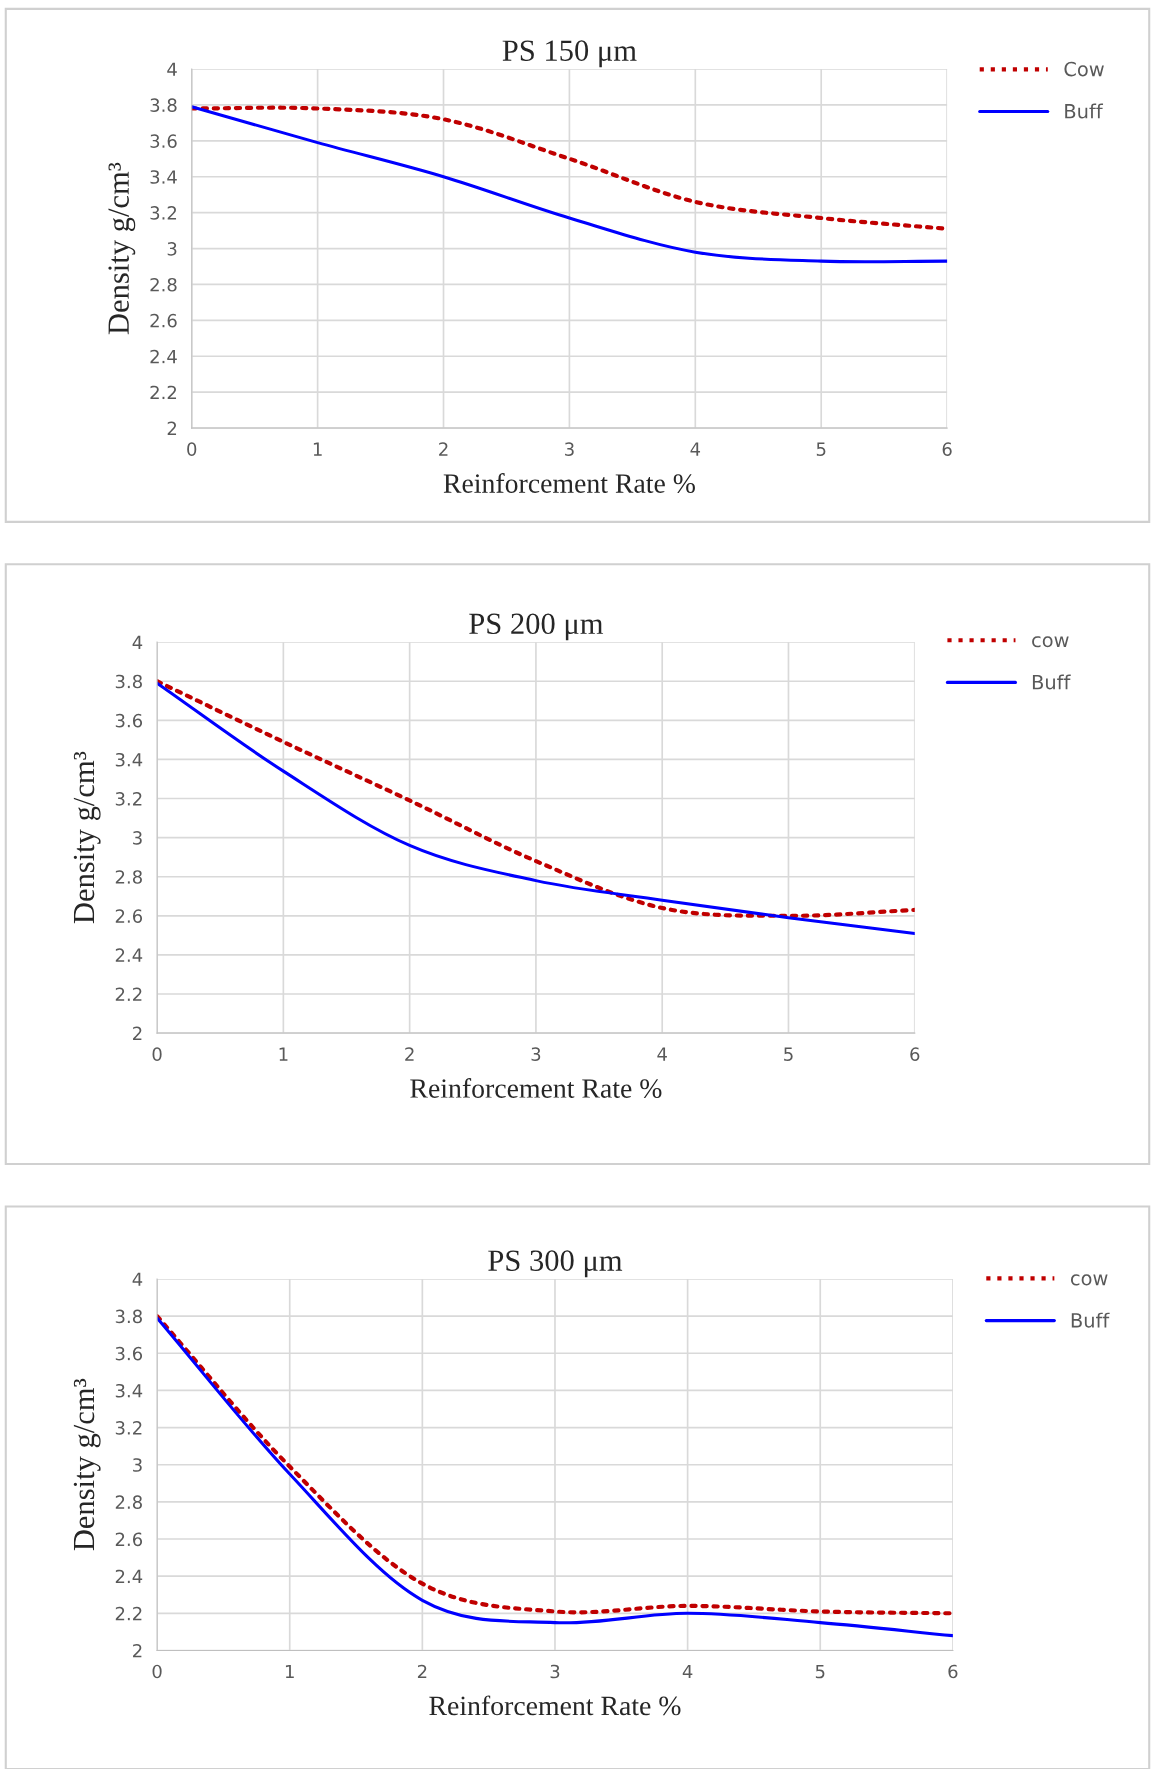 Image resolution: width=1155 pixels, height=1769 pixels. What do you see at coordinates (1084, 69) in the screenshot?
I see `legend-label: Cow` at bounding box center [1084, 69].